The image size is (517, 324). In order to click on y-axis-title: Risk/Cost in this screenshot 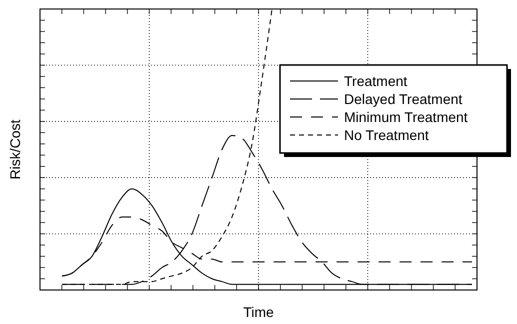, I will do `click(15, 149)`.